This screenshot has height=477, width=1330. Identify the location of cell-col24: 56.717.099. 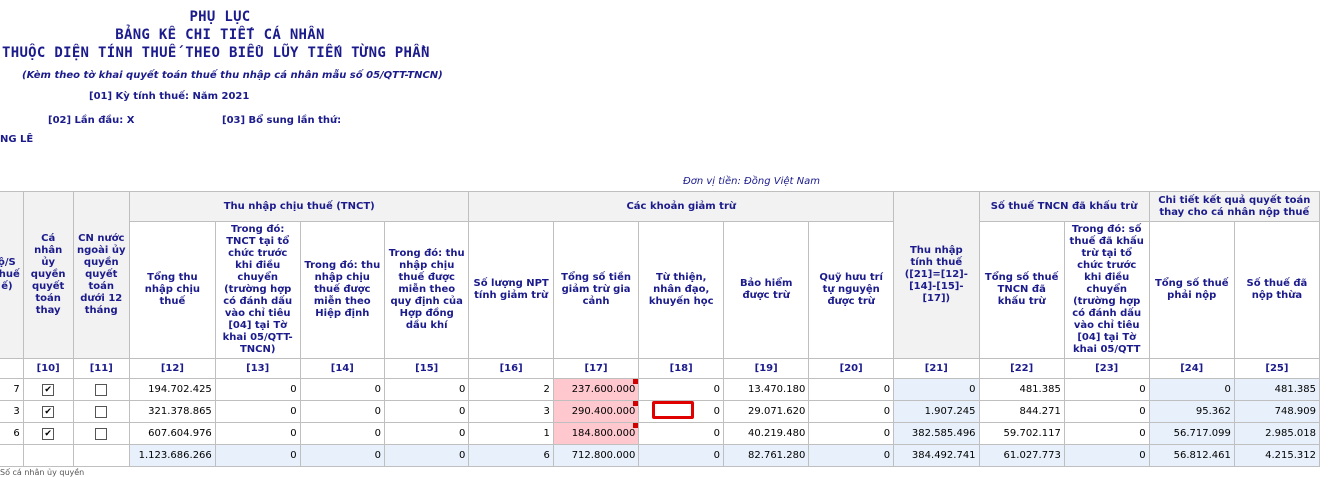
(1191, 433).